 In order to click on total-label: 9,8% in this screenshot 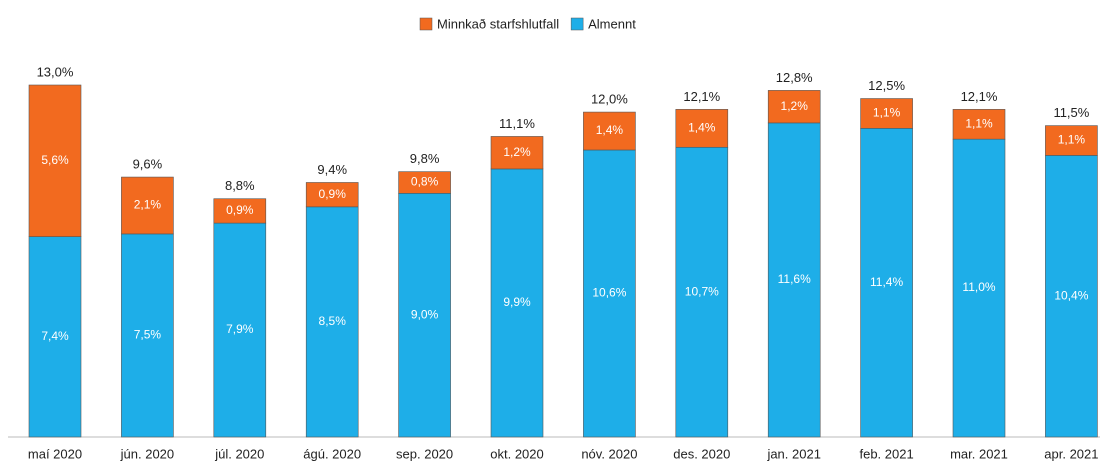, I will do `click(425, 158)`.